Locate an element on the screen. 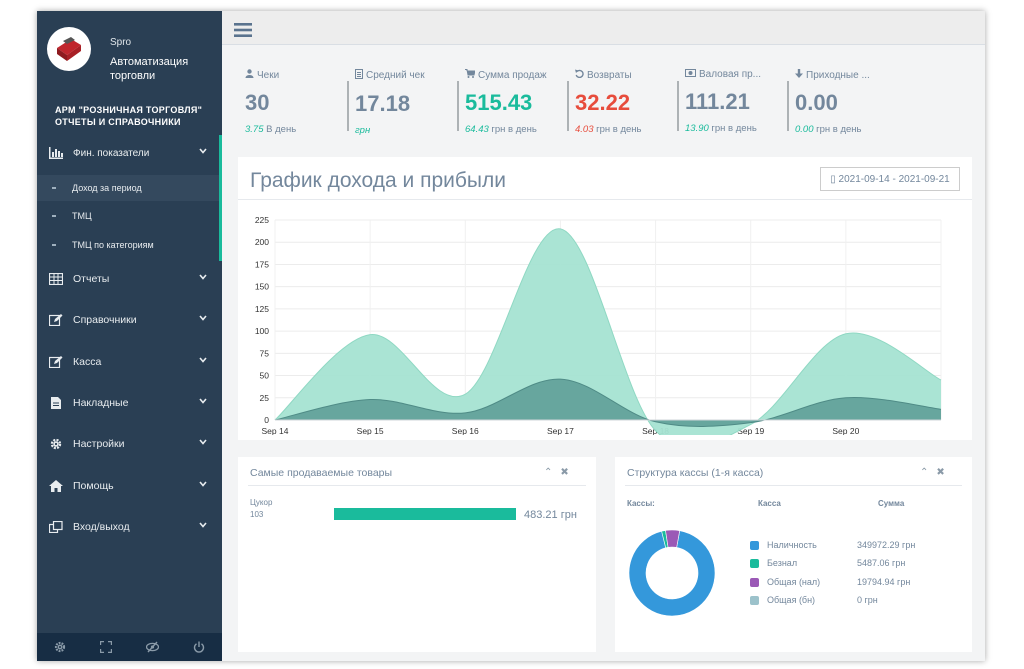 This screenshot has height=669, width=1024. legend-name: Общая (нал) is located at coordinates (794, 582).